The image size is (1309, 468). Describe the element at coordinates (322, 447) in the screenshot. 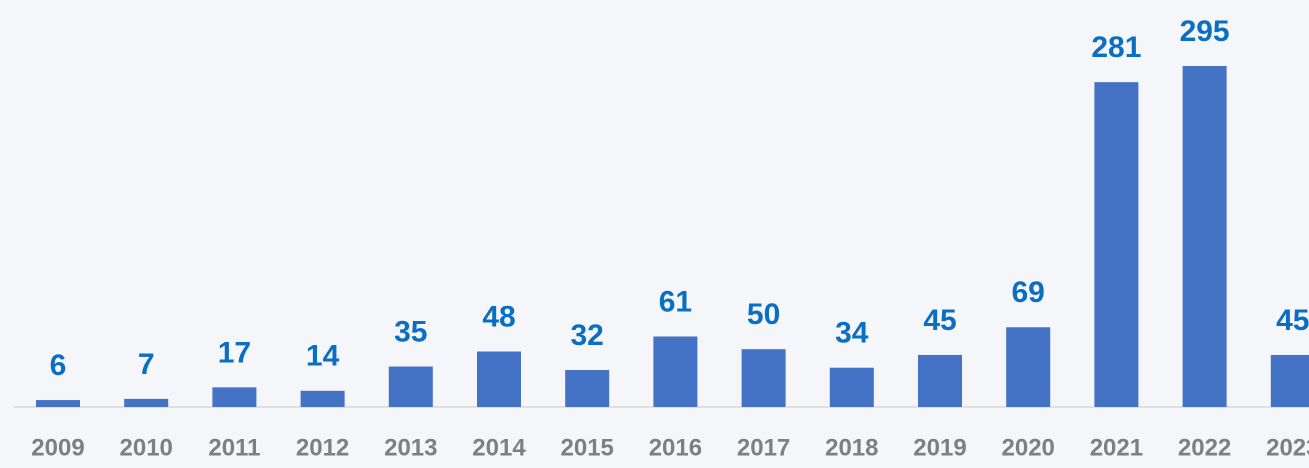

I see `x-tick-label: 2012` at that location.